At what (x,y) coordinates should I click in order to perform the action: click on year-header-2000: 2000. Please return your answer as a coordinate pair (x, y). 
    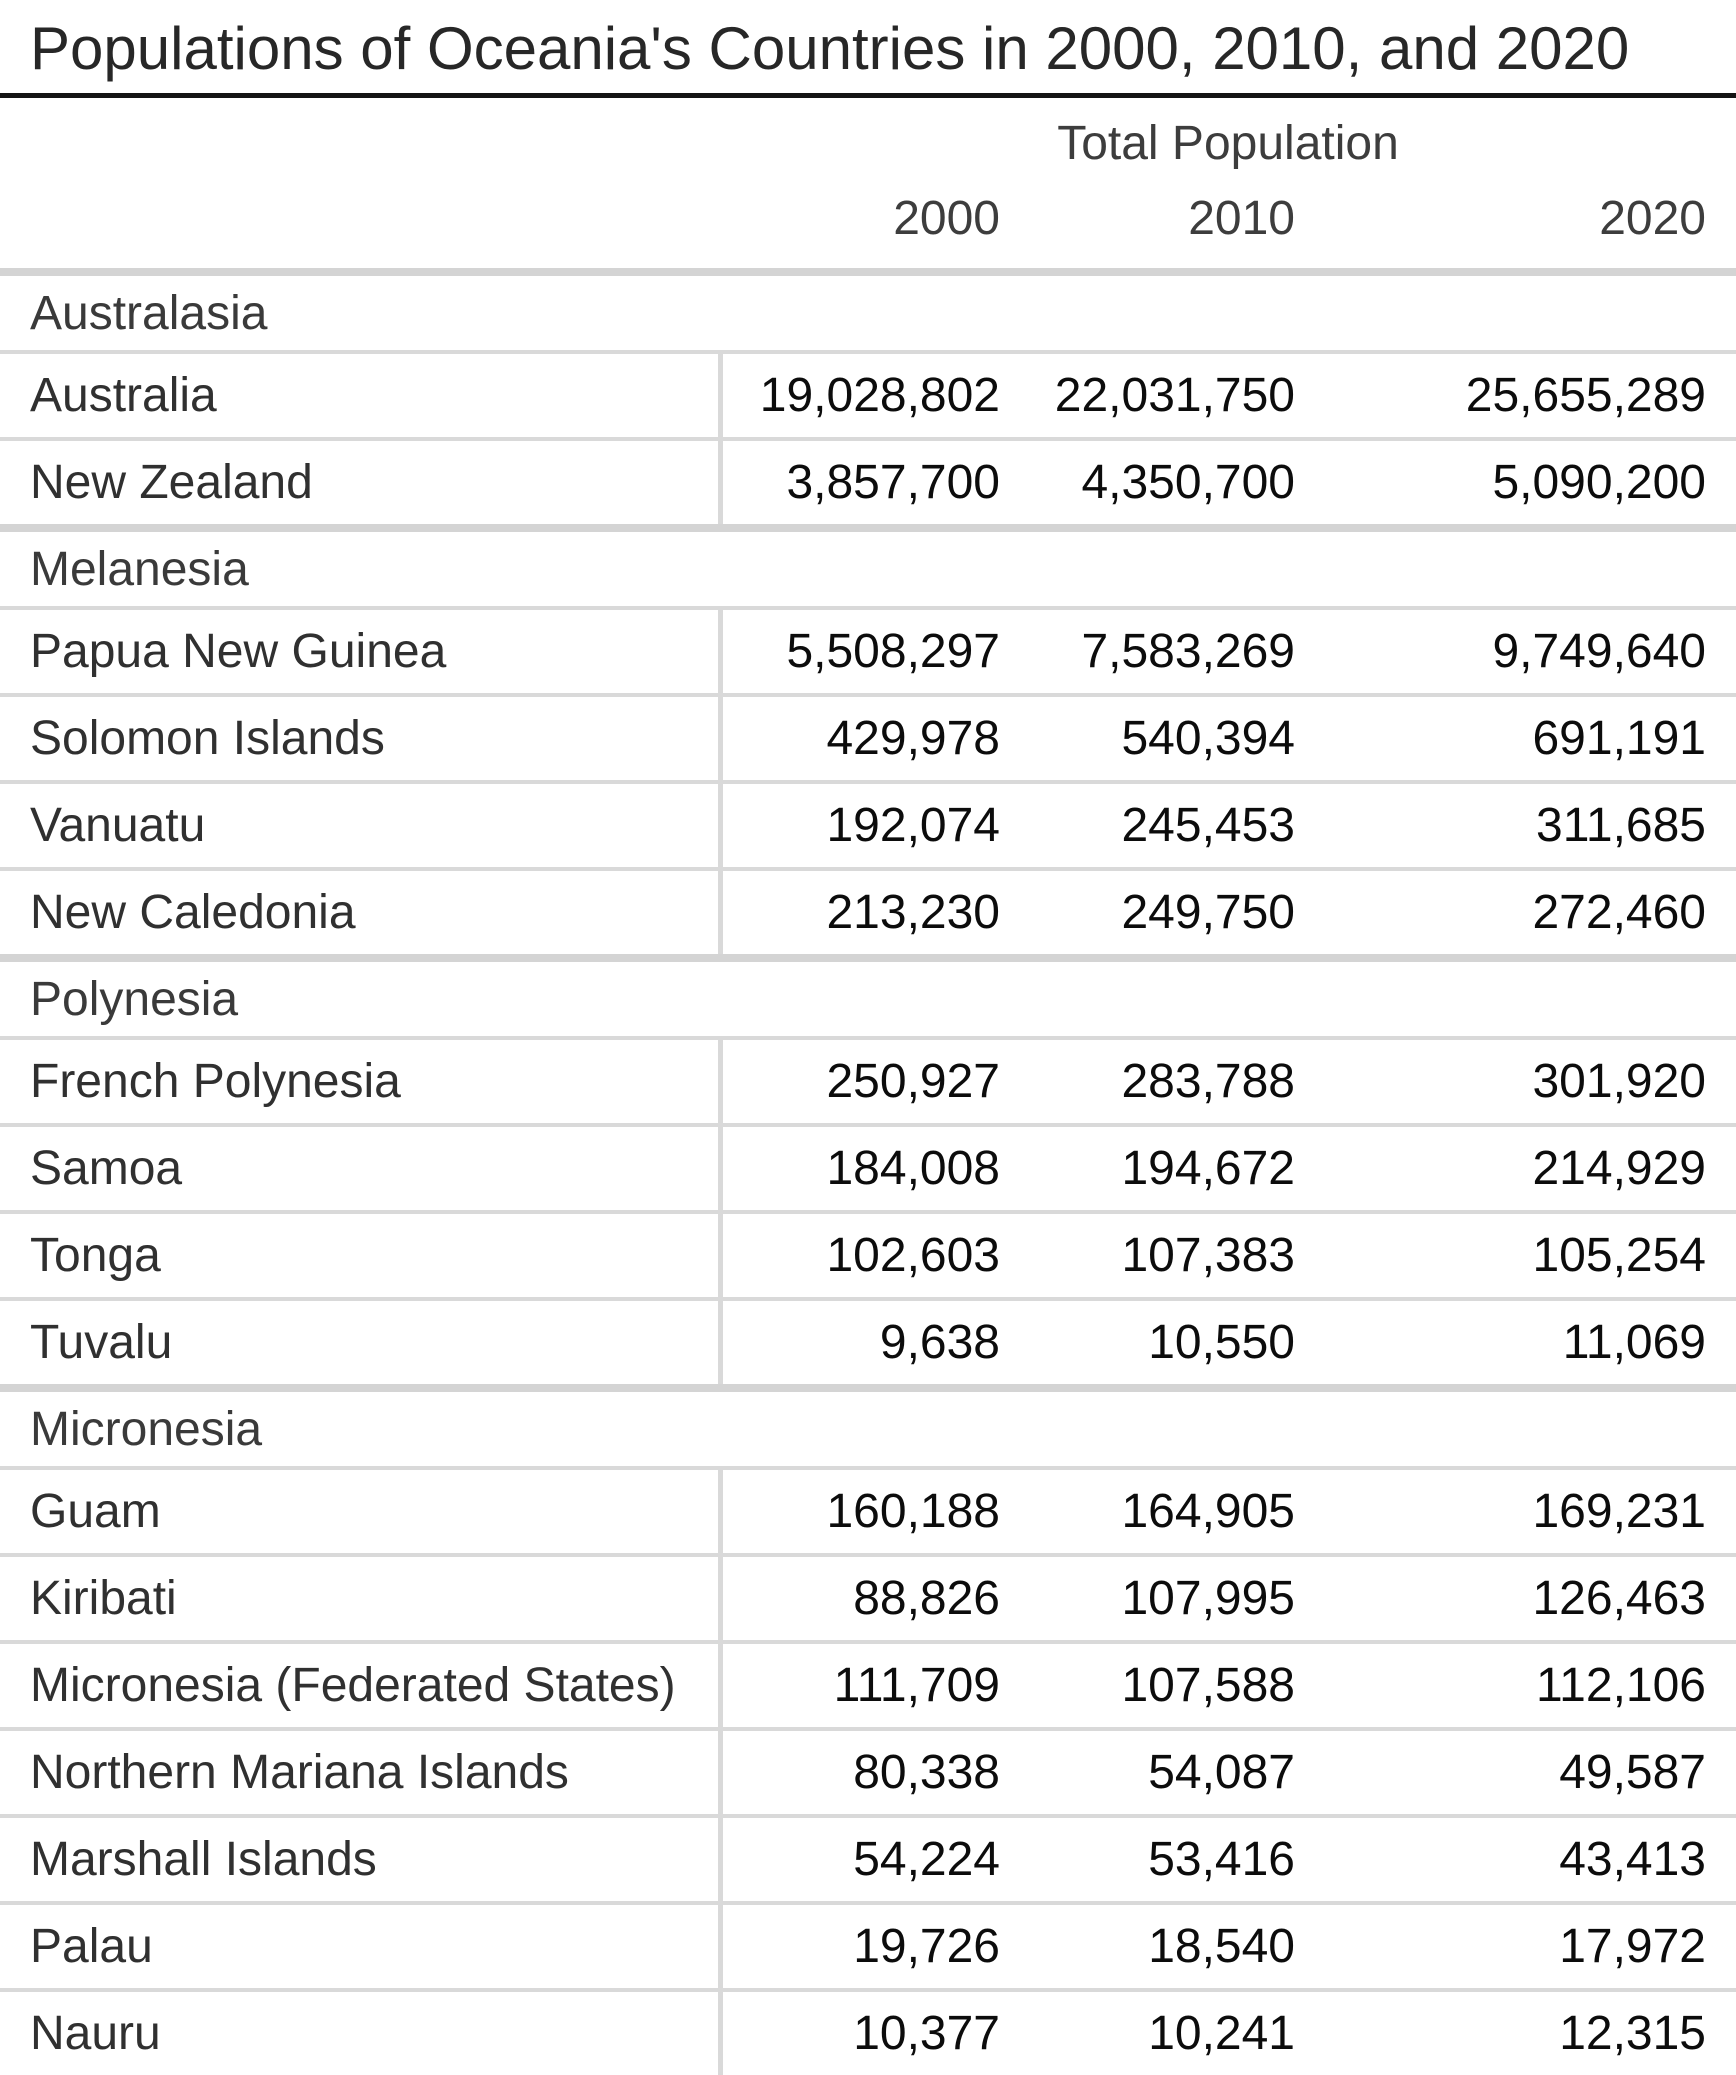
    Looking at the image, I should click on (946, 218).